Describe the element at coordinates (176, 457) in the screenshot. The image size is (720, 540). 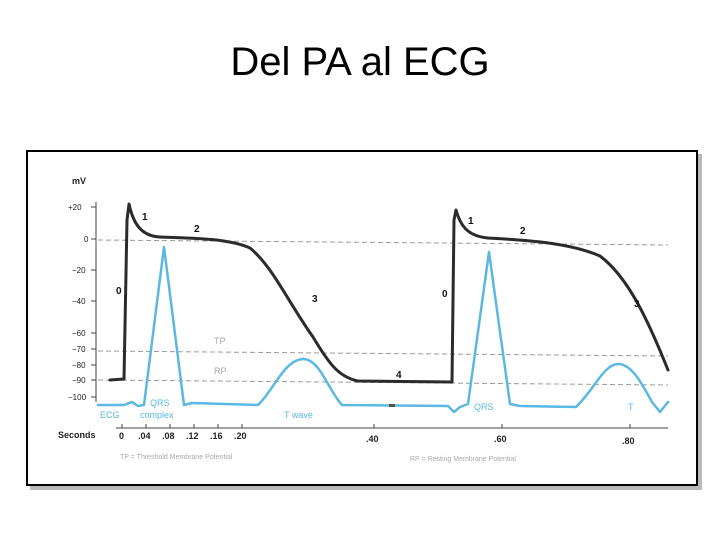
I see `tp-footnote: TP = Threshold Membrane Potential` at that location.